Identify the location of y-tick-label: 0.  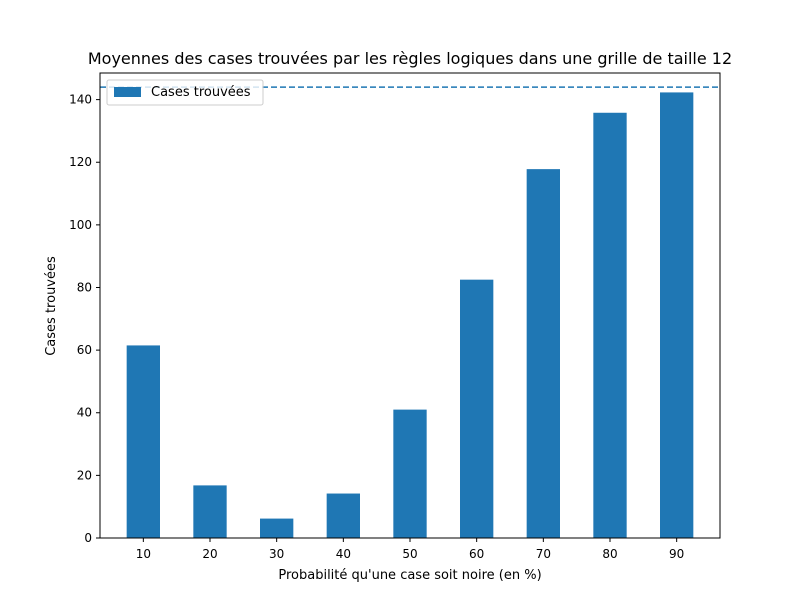
(88, 538).